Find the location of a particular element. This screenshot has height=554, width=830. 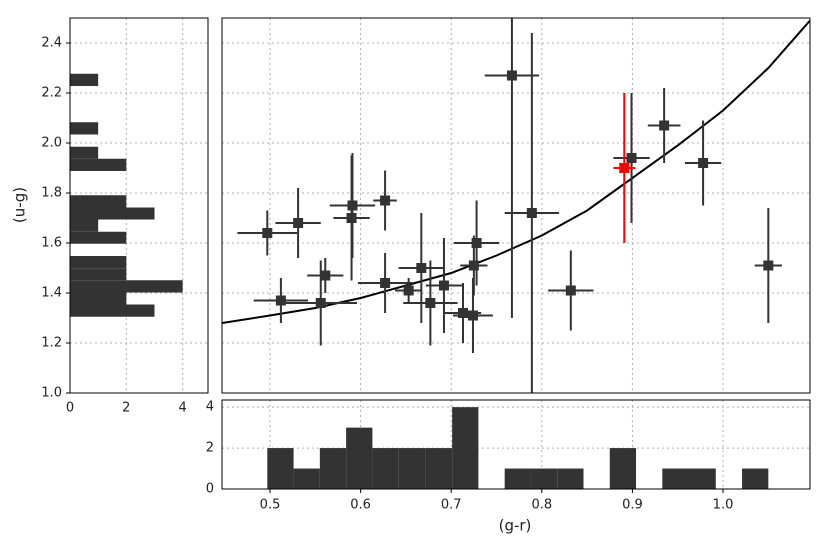

bottom-frame is located at coordinates (516, 444).